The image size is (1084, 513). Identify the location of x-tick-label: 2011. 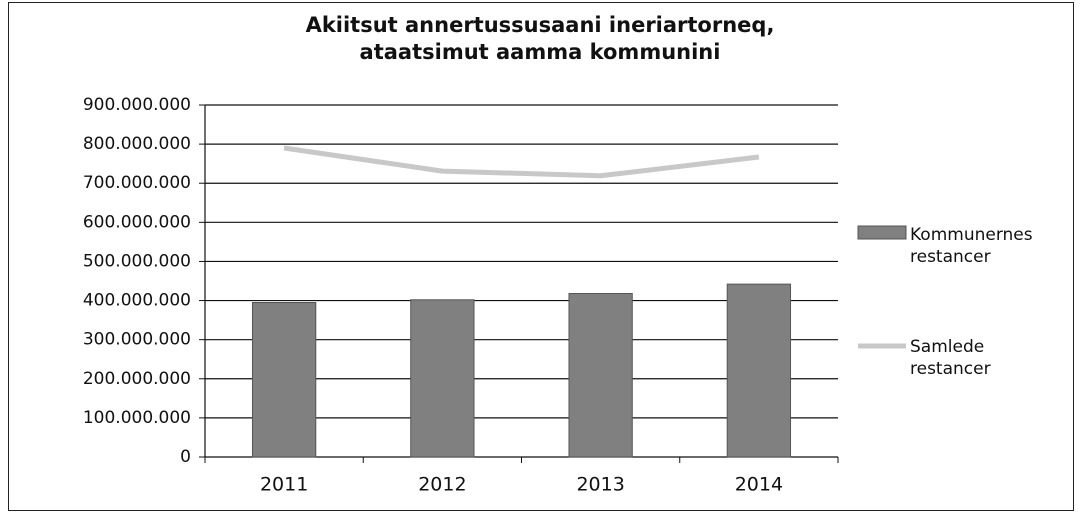
(284, 485).